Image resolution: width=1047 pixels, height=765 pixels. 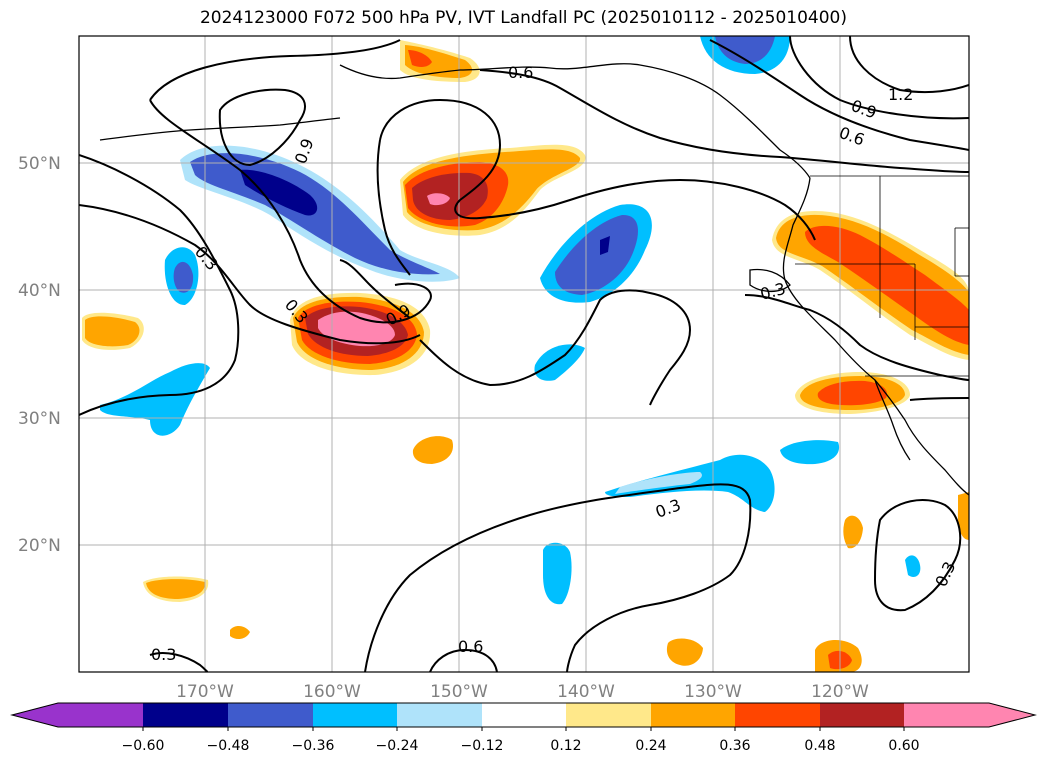 What do you see at coordinates (522, 692) in the screenshot?
I see `longitude-labels: 170°W 160°W 150°W 140°W 130°W 120°W` at bounding box center [522, 692].